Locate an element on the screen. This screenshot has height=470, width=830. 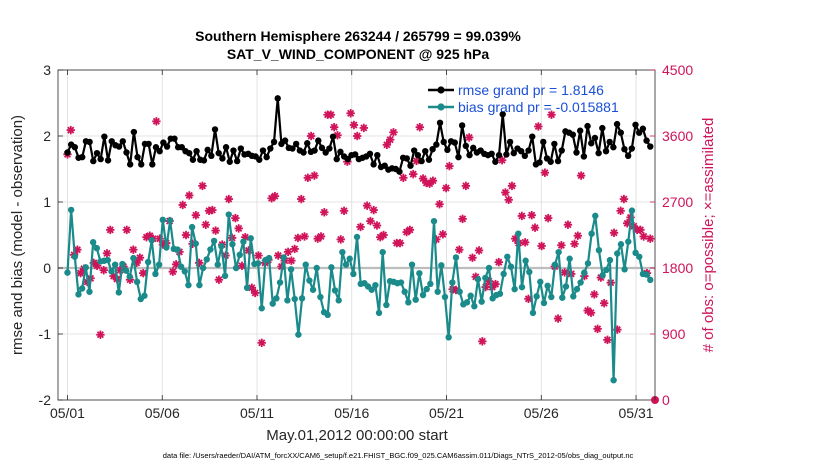
y-tick-label: 0 is located at coordinates (47, 268).